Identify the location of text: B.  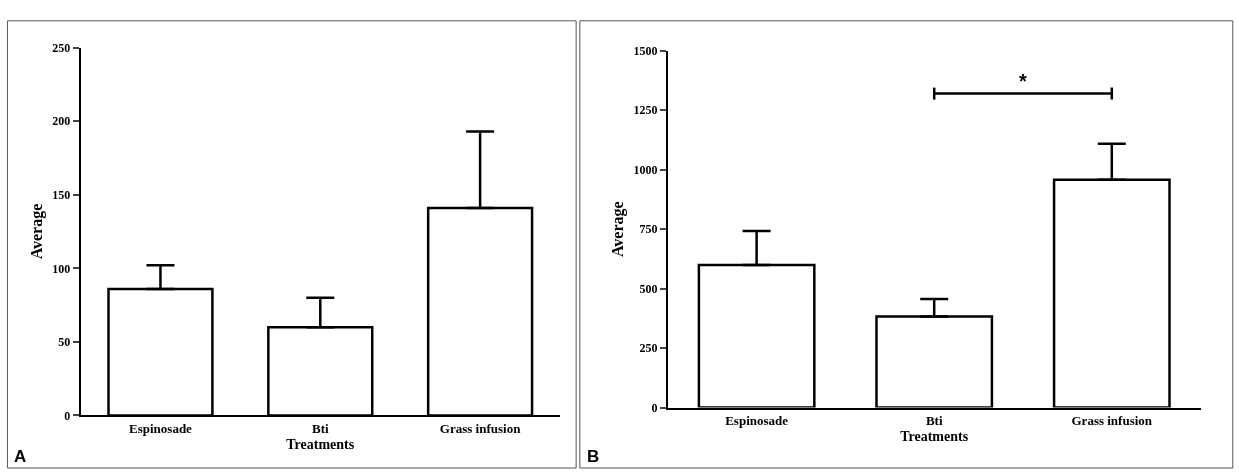
(593, 456).